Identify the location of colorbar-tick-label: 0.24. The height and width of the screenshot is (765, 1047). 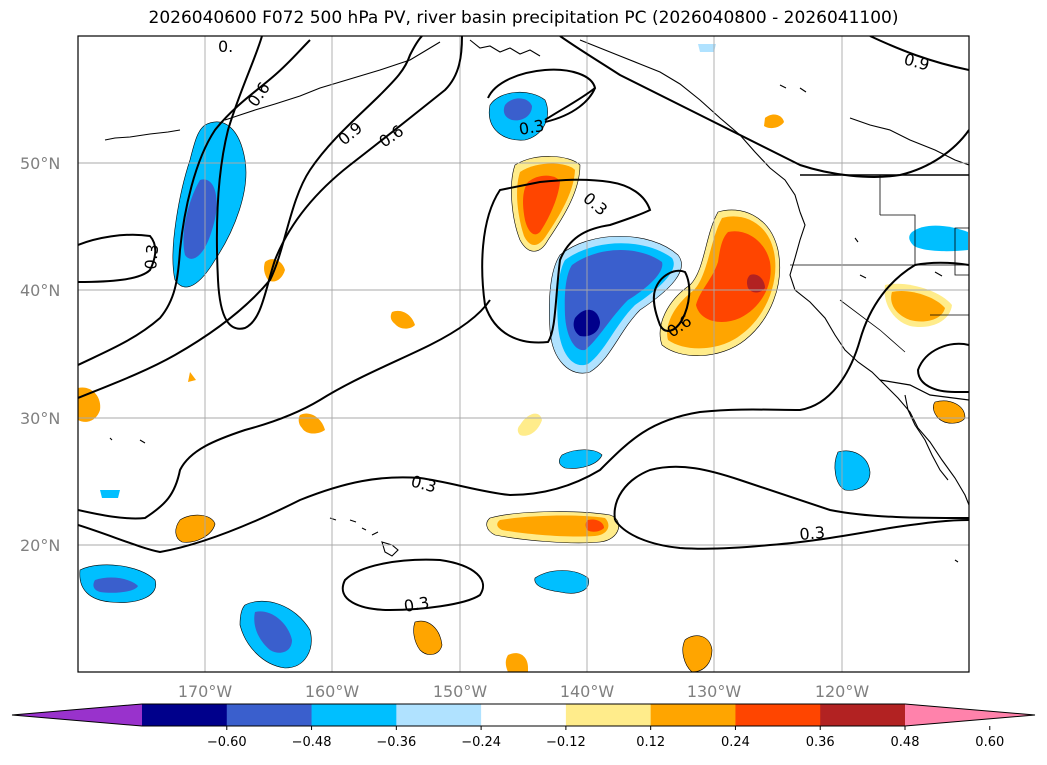
(735, 742).